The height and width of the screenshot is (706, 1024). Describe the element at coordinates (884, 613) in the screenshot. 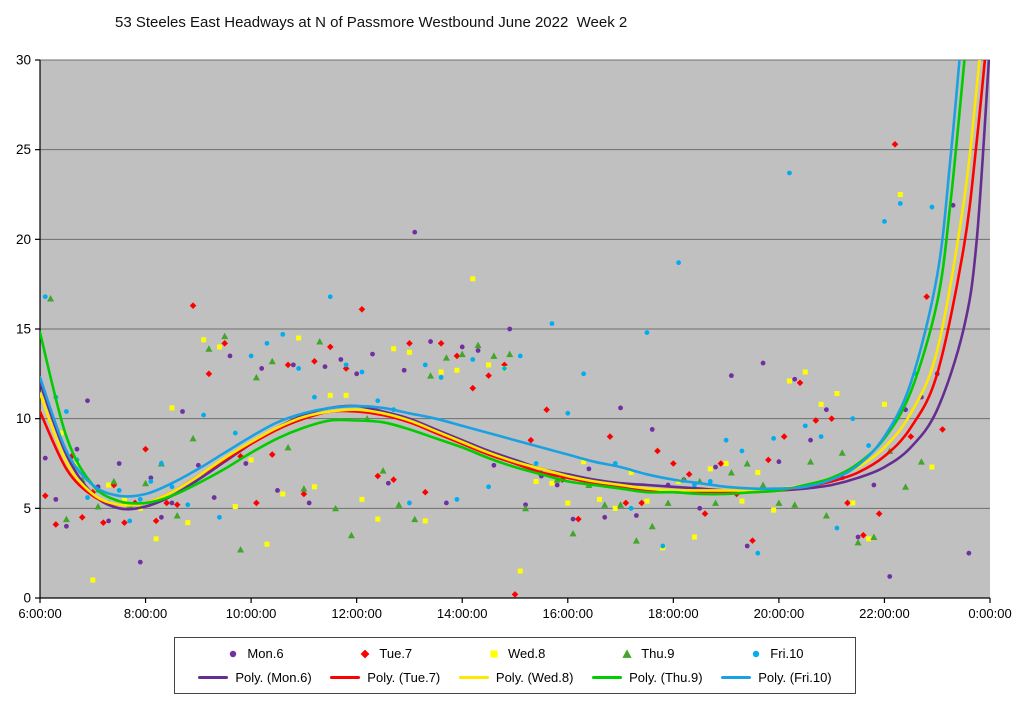

I see `x-tick-label: 22:00:00` at that location.